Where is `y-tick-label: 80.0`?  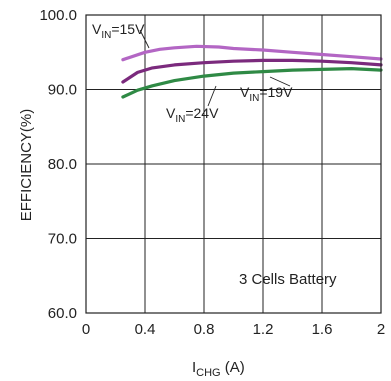
y-tick-label: 80.0 is located at coordinates (62, 164).